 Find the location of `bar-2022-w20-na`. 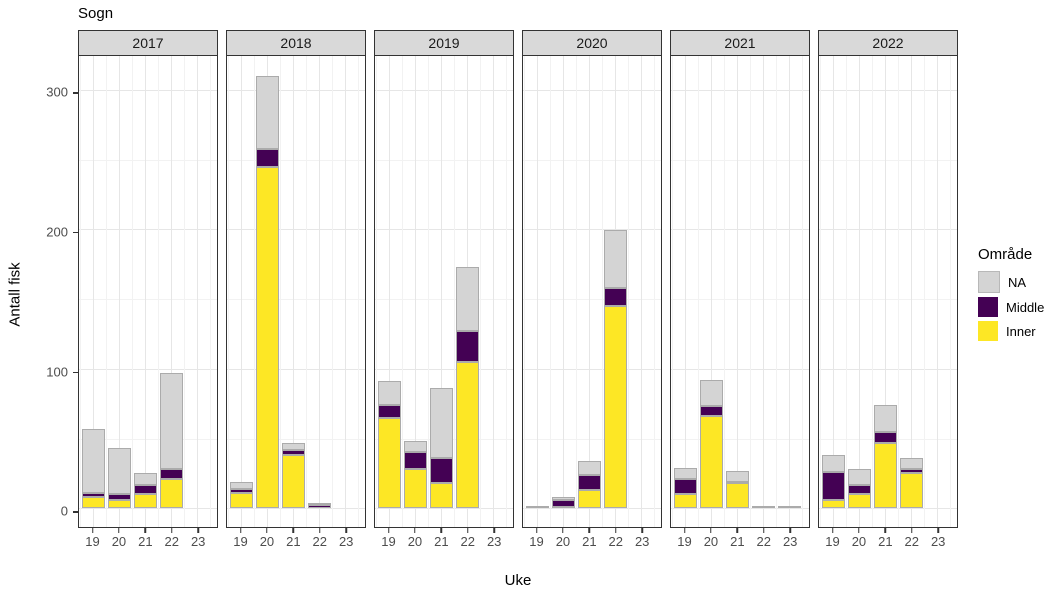

bar-2022-w20-na is located at coordinates (859, 477).